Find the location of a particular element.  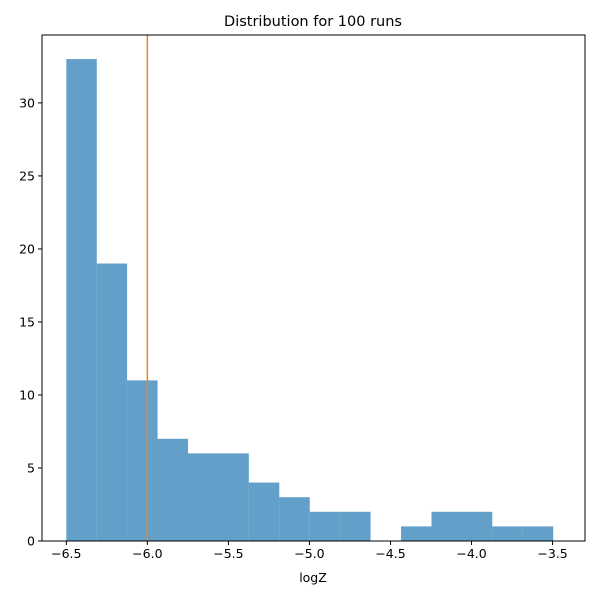

y-tick-label: 25 is located at coordinates (27, 175).